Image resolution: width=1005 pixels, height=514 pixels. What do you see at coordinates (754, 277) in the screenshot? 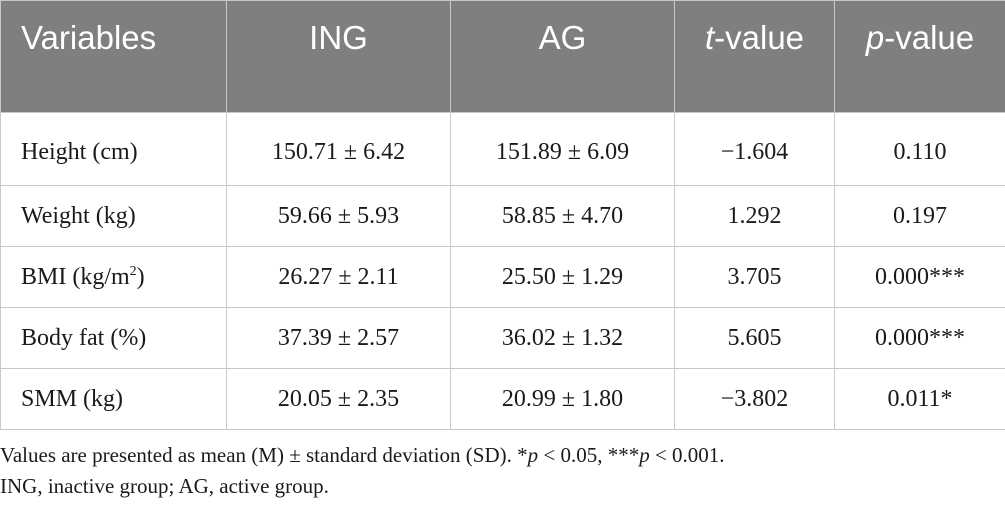
I see `cell-t: 3.705` at bounding box center [754, 277].